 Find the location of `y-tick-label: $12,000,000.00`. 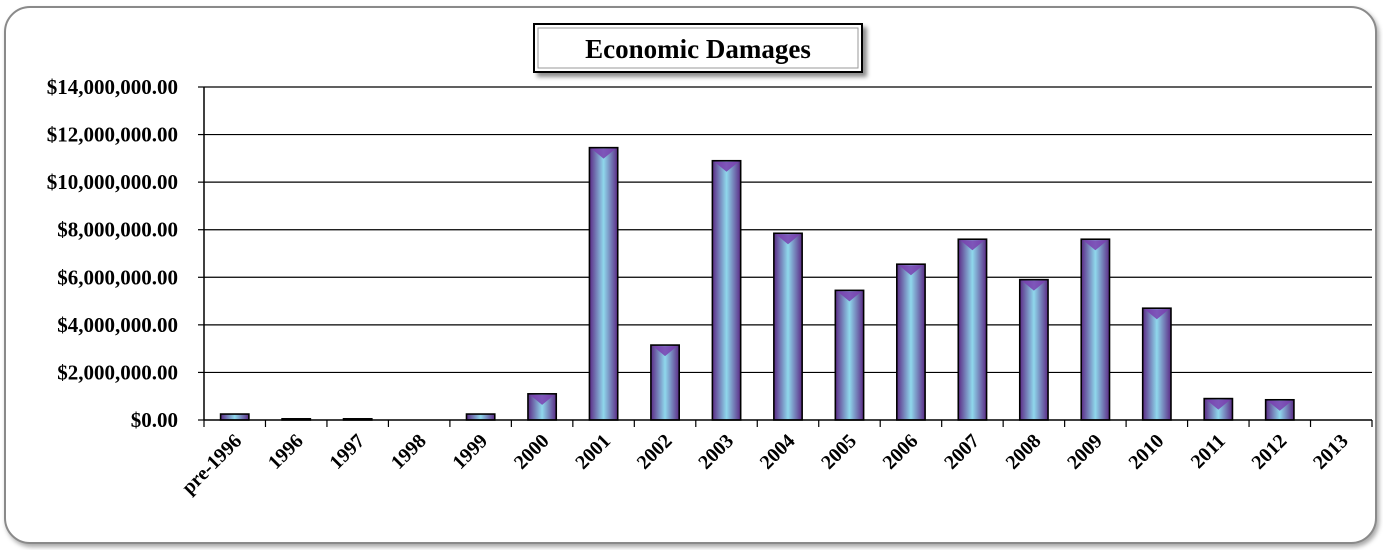

y-tick-label: $12,000,000.00 is located at coordinates (112, 135).